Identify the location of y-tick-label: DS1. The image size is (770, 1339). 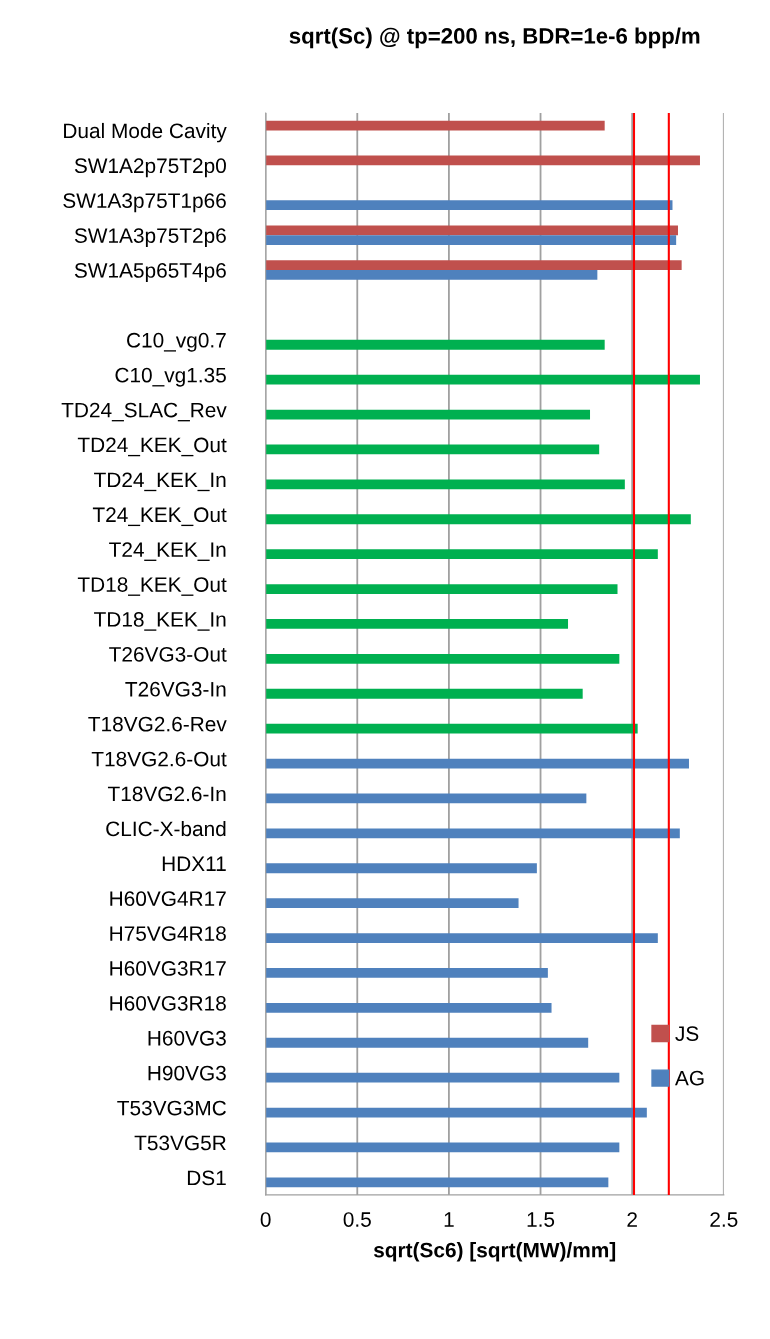
(206, 1178).